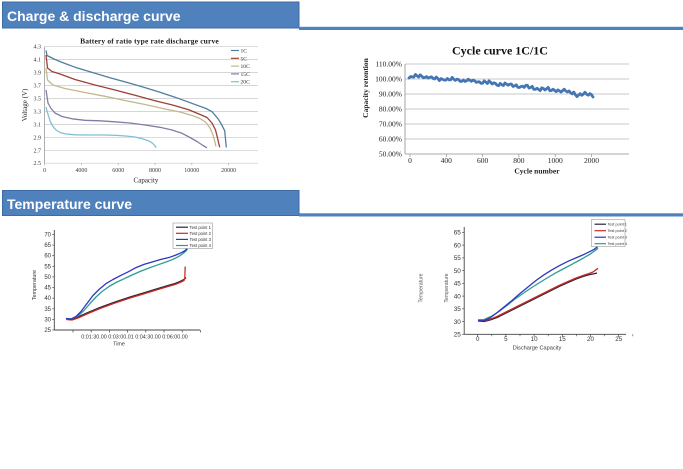  What do you see at coordinates (390, 124) in the screenshot?
I see `svg-text: 70.00%` at bounding box center [390, 124].